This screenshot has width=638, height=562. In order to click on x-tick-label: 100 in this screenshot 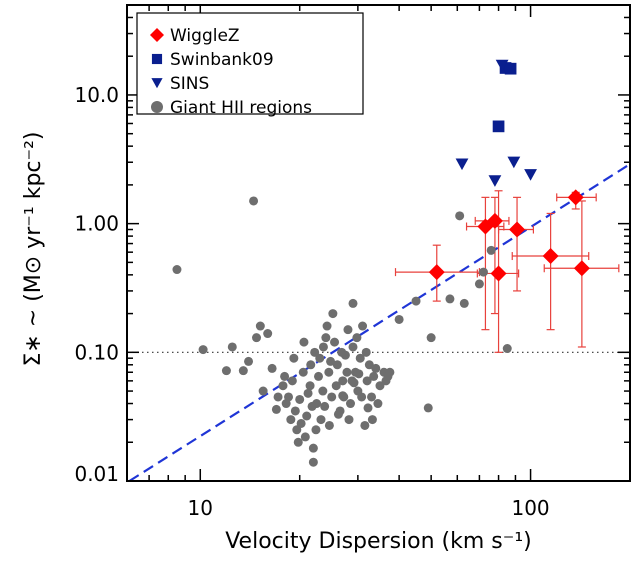, I will do `click(530, 508)`.